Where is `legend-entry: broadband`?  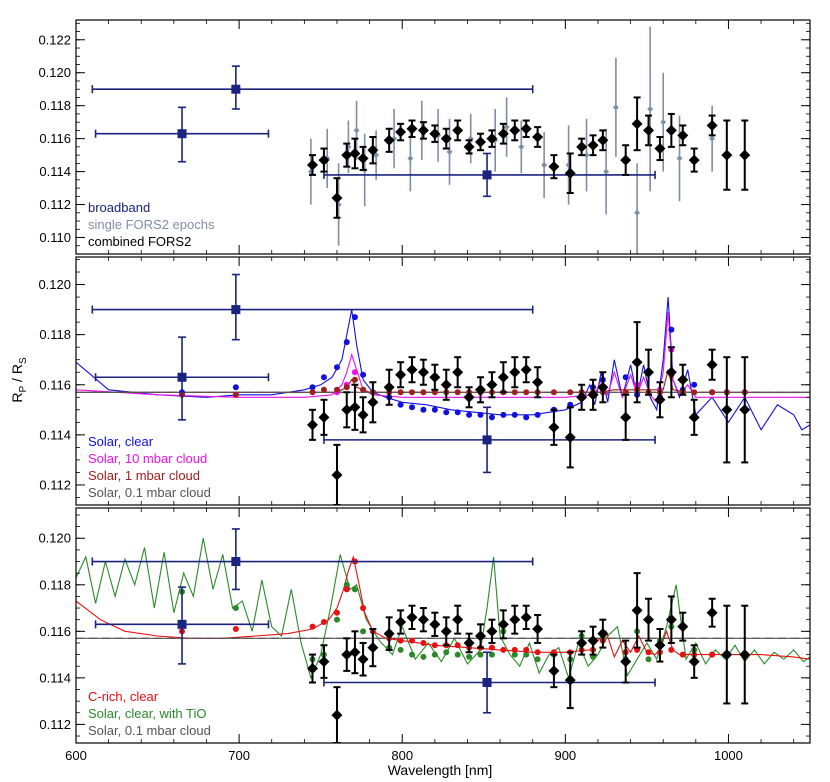 legend-entry: broadband is located at coordinates (119, 207).